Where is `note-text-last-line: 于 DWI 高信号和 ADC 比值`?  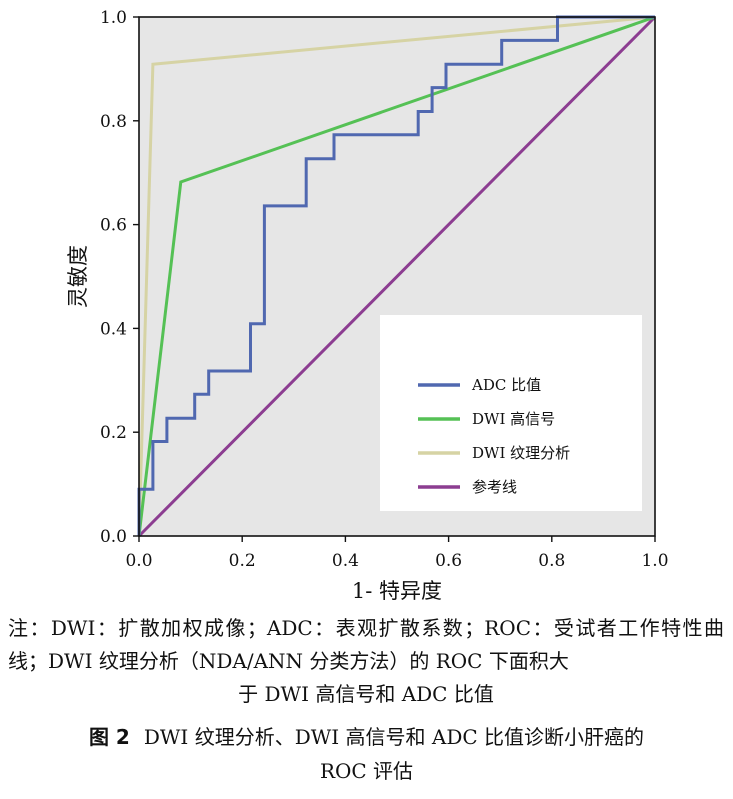
note-text-last-line: 于 DWI 高信号和 ADC 比值 is located at coordinates (366, 694).